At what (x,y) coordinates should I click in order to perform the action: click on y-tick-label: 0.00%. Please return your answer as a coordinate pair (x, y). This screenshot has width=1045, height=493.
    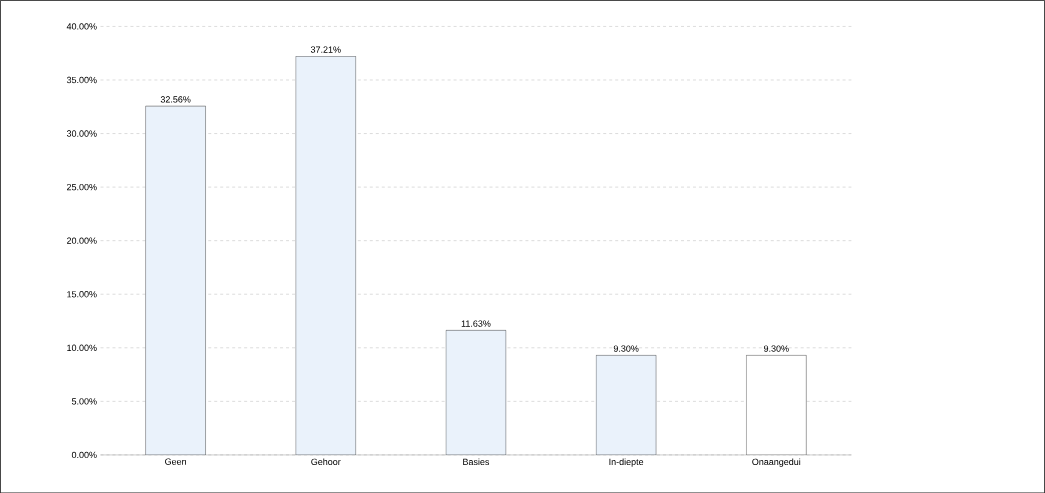
    Looking at the image, I should click on (84, 454).